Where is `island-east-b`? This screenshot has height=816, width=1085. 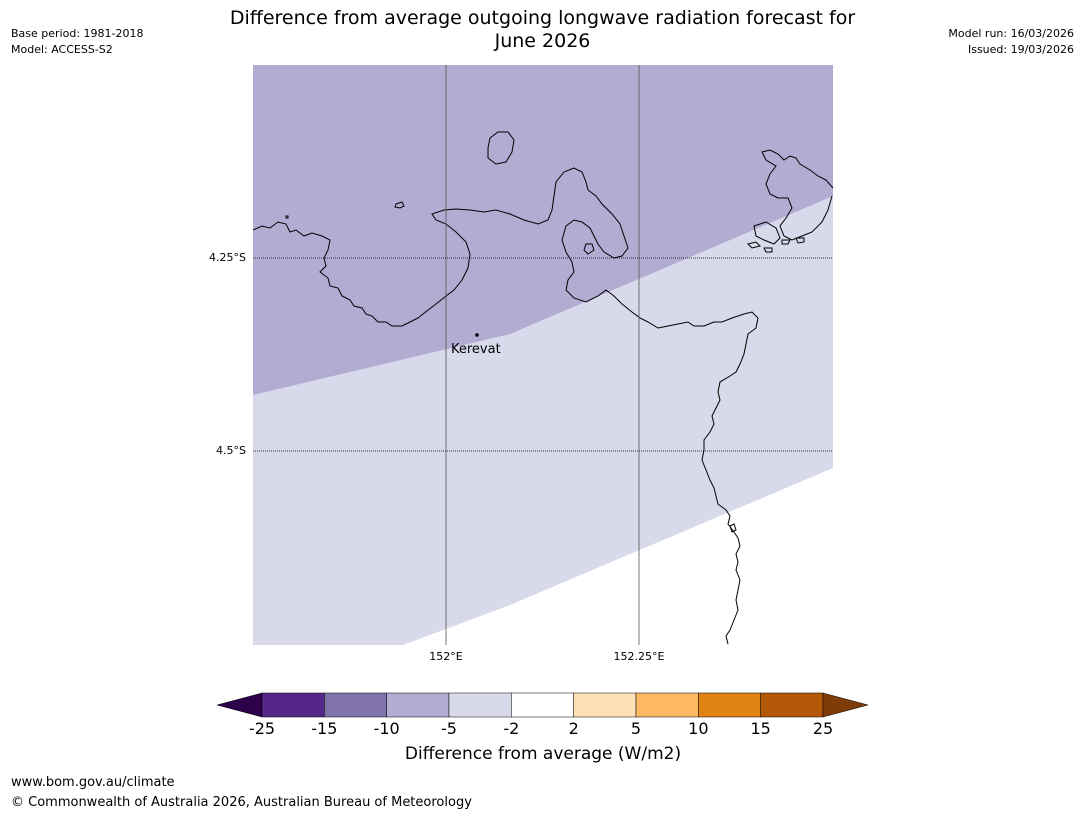 island-east-b is located at coordinates (754, 245).